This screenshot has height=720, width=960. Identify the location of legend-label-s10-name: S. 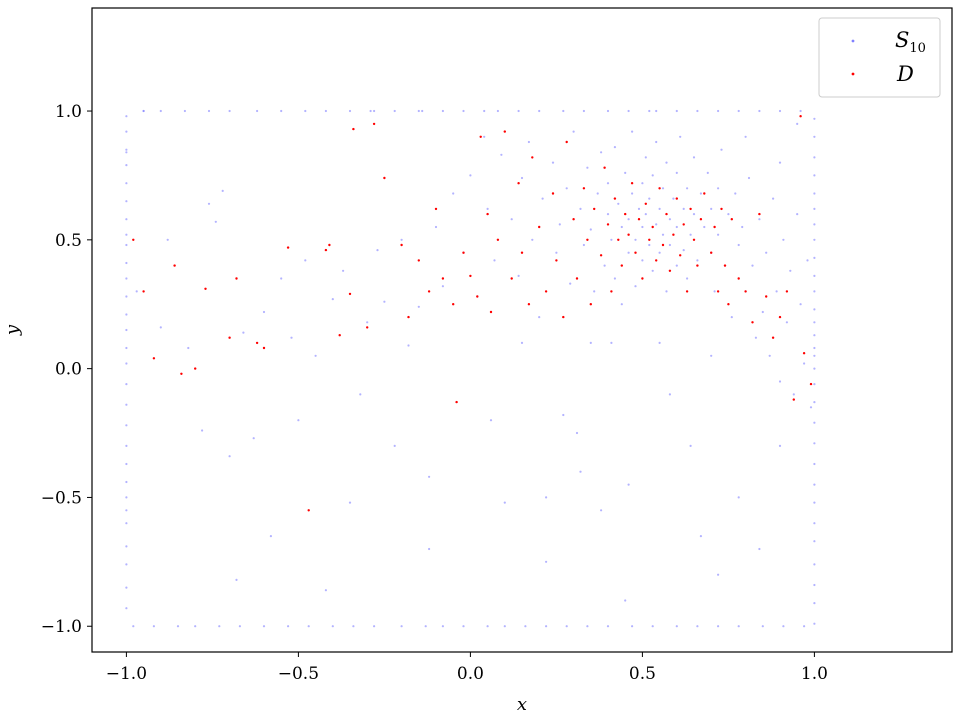
(902, 40).